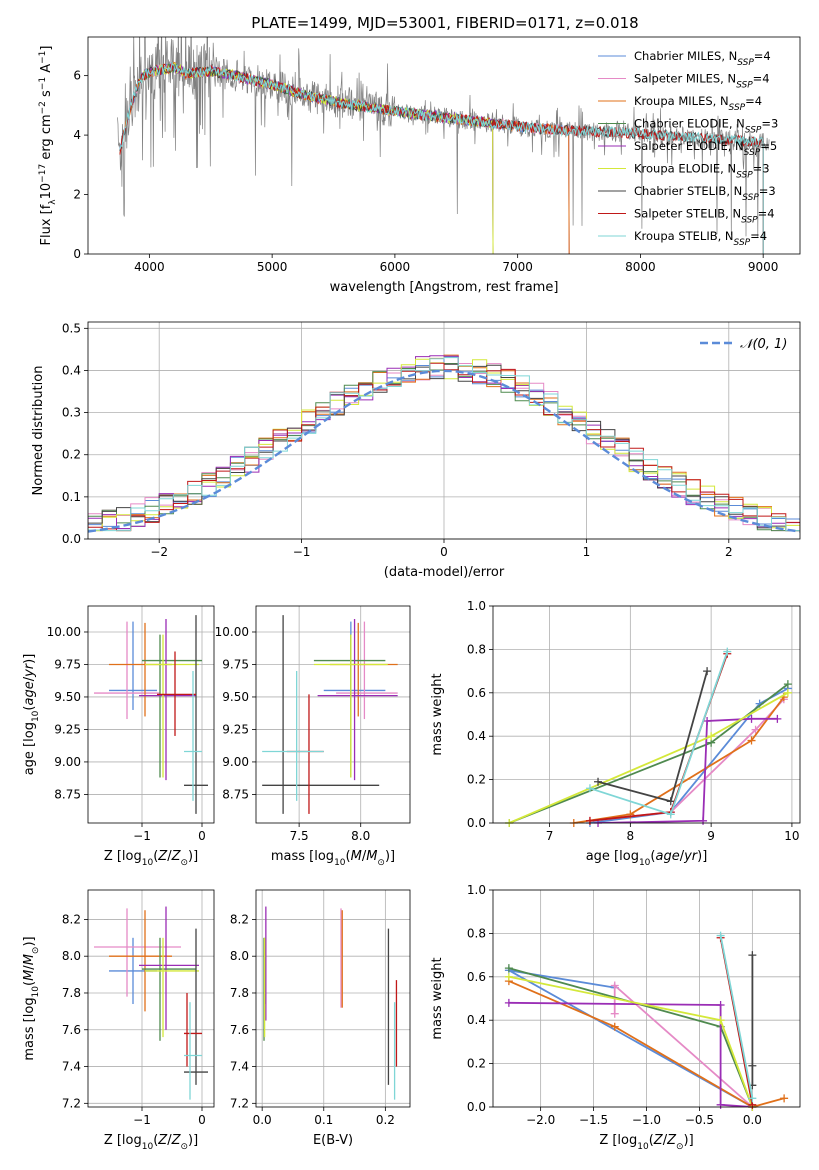 The width and height of the screenshot is (819, 1170). What do you see at coordinates (239, 1067) in the screenshot?
I see `y-tick-label: 7.4` at bounding box center [239, 1067].